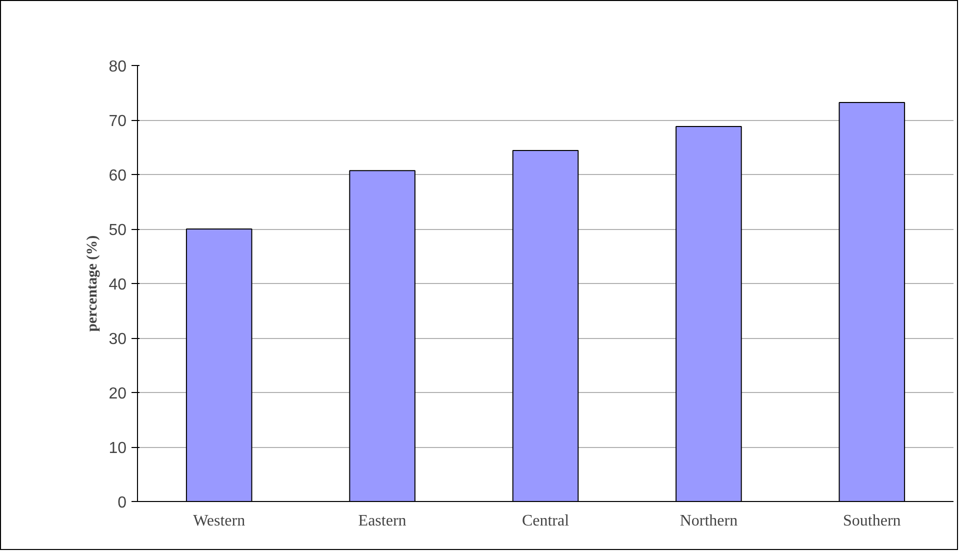 The height and width of the screenshot is (552, 960). Describe the element at coordinates (122, 503) in the screenshot. I see `y-tick-label: 0` at that location.